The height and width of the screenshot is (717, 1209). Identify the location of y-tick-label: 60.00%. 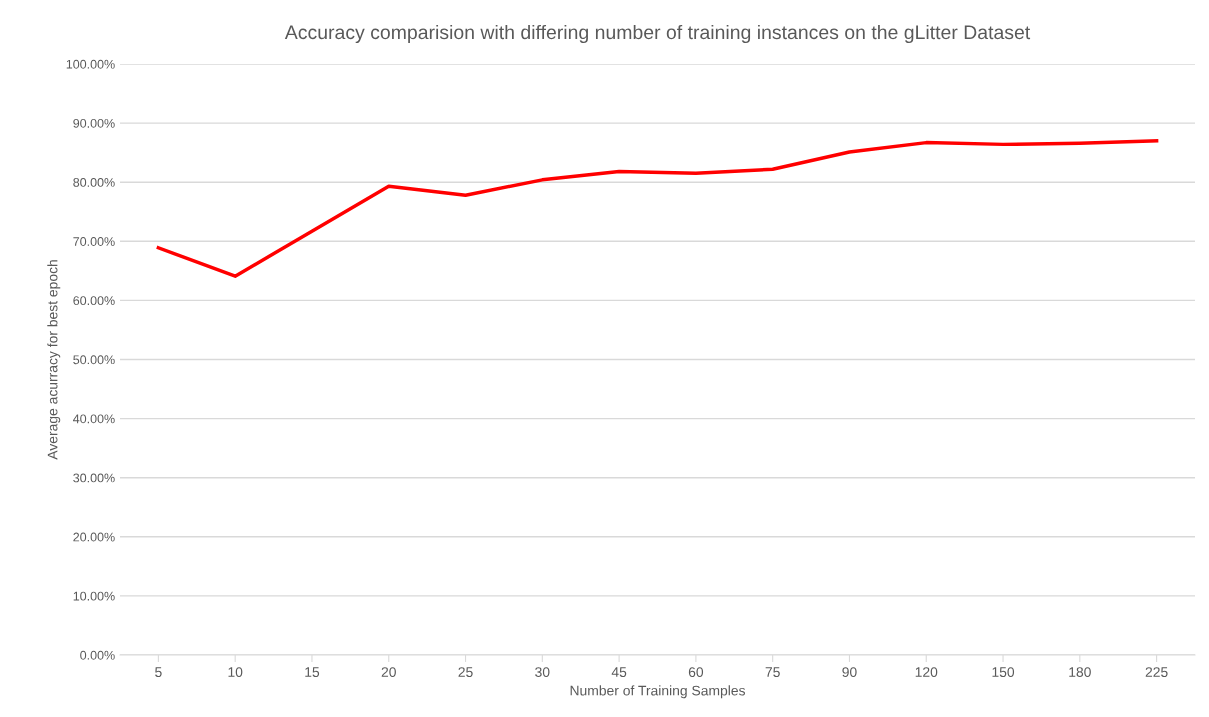
(94, 301).